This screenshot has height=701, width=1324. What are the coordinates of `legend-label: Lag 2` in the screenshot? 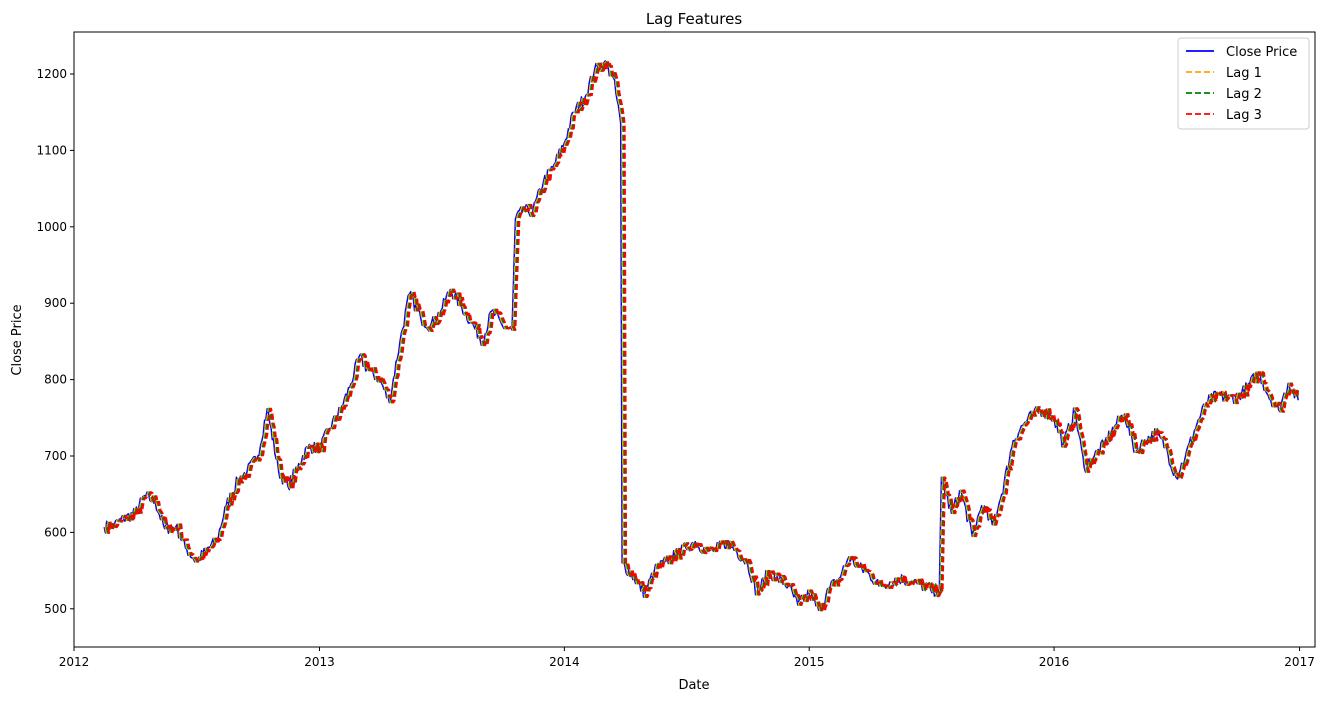 It's located at (1244, 94).